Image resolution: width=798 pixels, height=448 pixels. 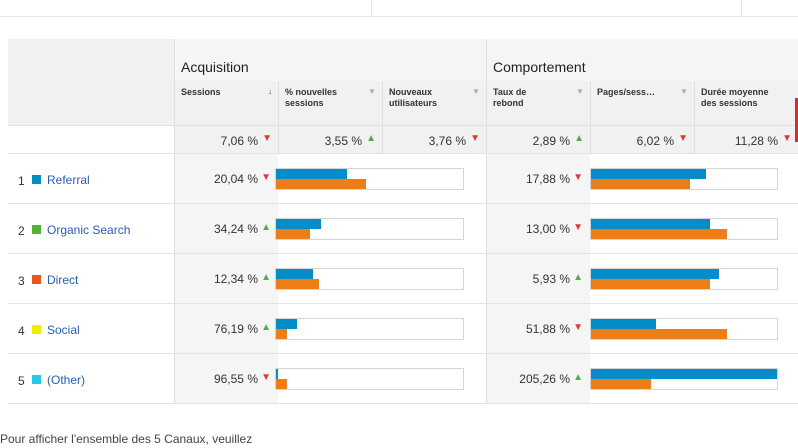 I want to click on table-row: 1 Referral 20,04 % ▼ 17,88 % ▼, so click(x=403, y=178).